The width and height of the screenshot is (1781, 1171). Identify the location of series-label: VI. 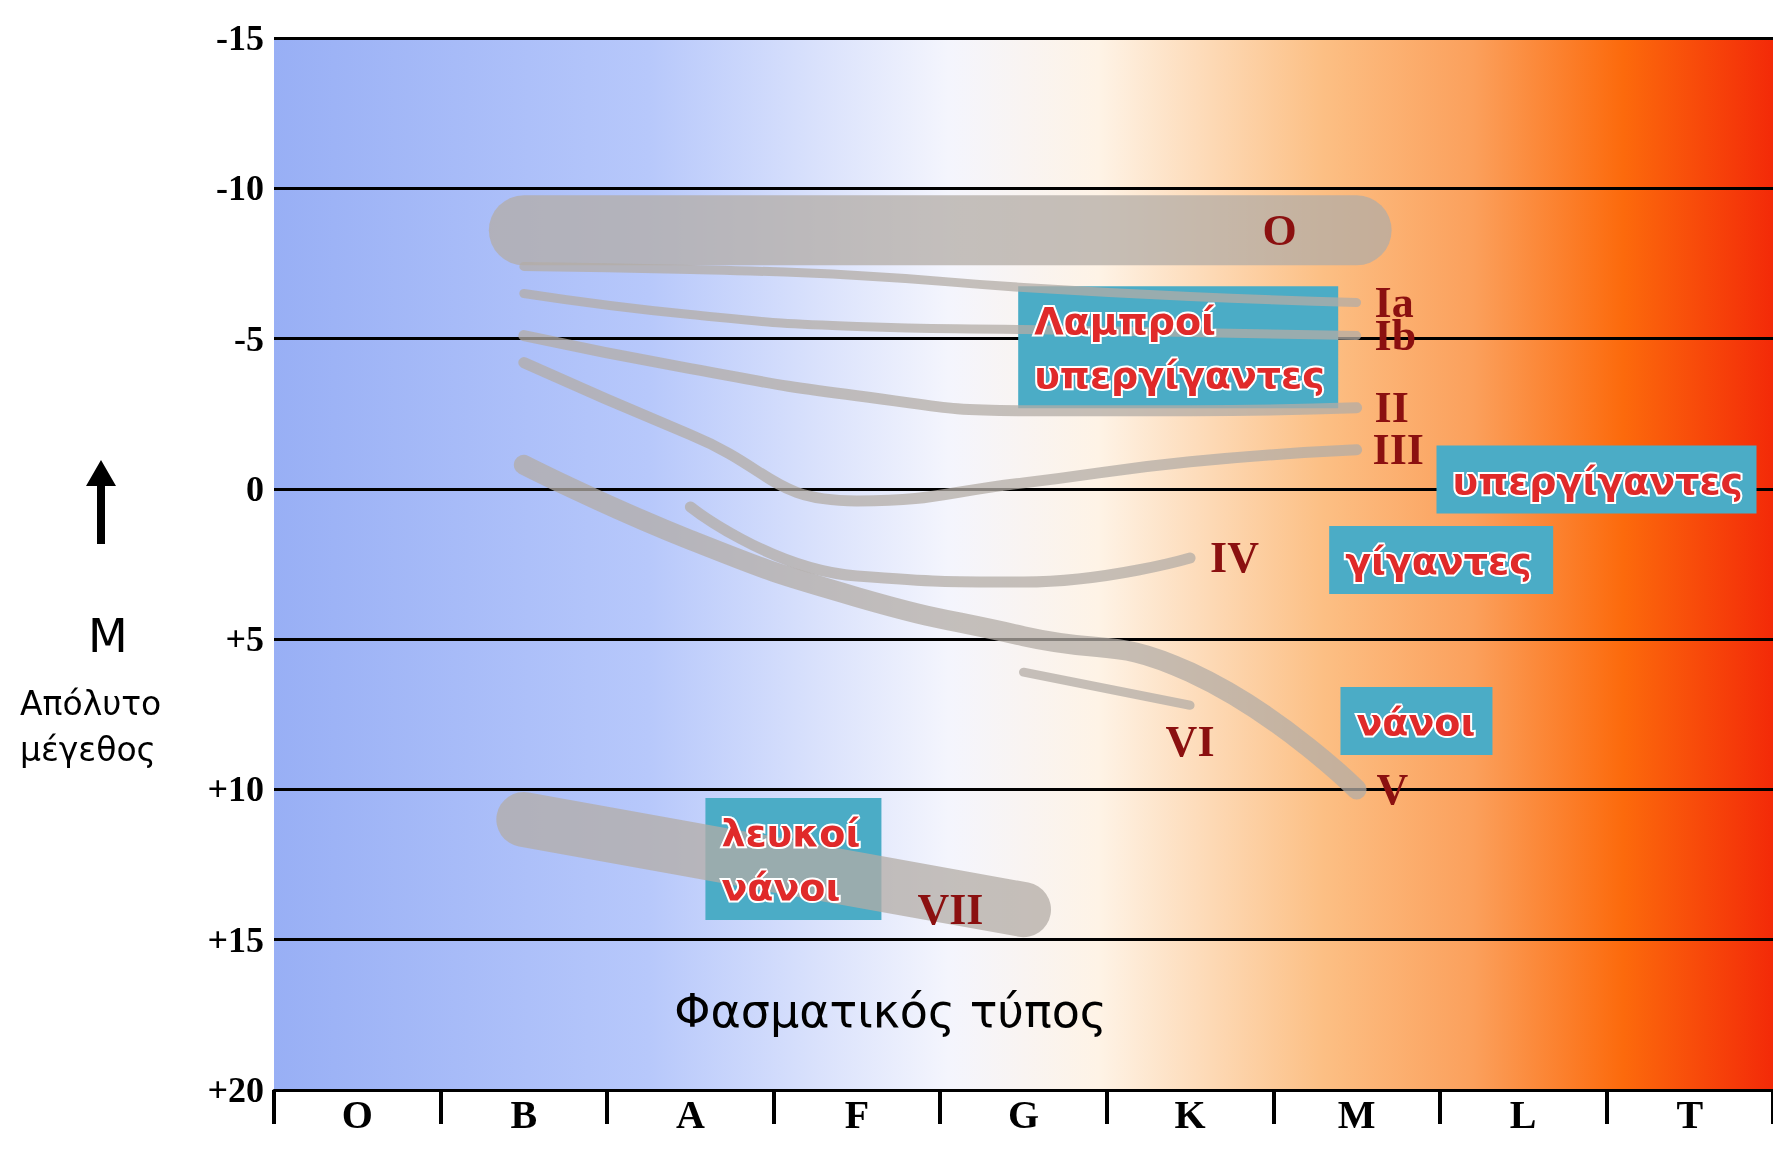
(1190, 741).